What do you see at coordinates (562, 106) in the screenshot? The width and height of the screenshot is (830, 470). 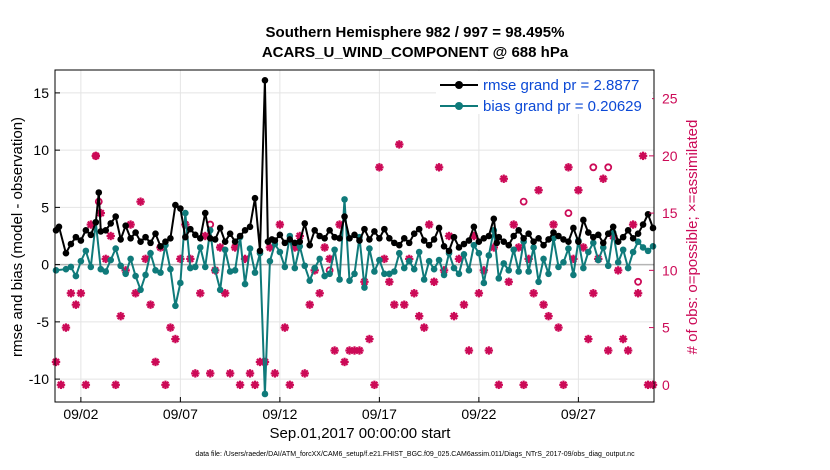 I see `legend-bias-label: bias grand pr = 0.20629` at bounding box center [562, 106].